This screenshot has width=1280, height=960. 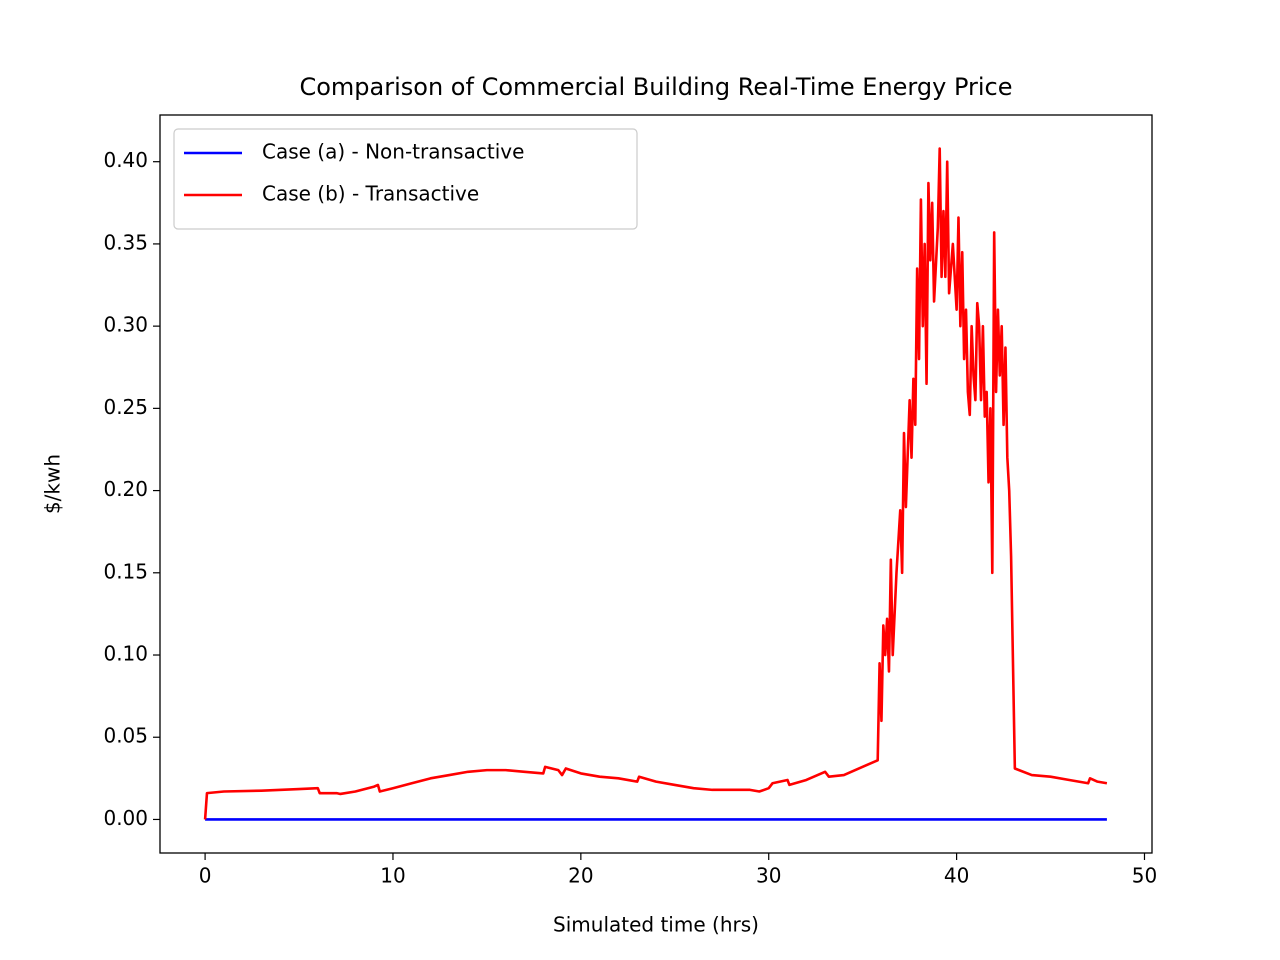 I want to click on y-tick-label: 0.00, so click(x=125, y=818).